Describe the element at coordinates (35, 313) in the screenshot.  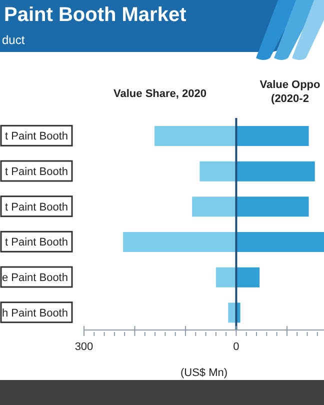
I see `y-tick-label: h Paint Booth` at that location.